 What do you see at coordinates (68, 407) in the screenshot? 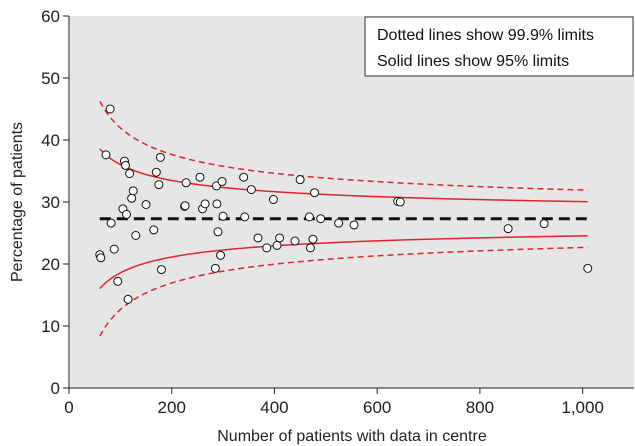
I see `x-tick-label: 0` at bounding box center [68, 407].